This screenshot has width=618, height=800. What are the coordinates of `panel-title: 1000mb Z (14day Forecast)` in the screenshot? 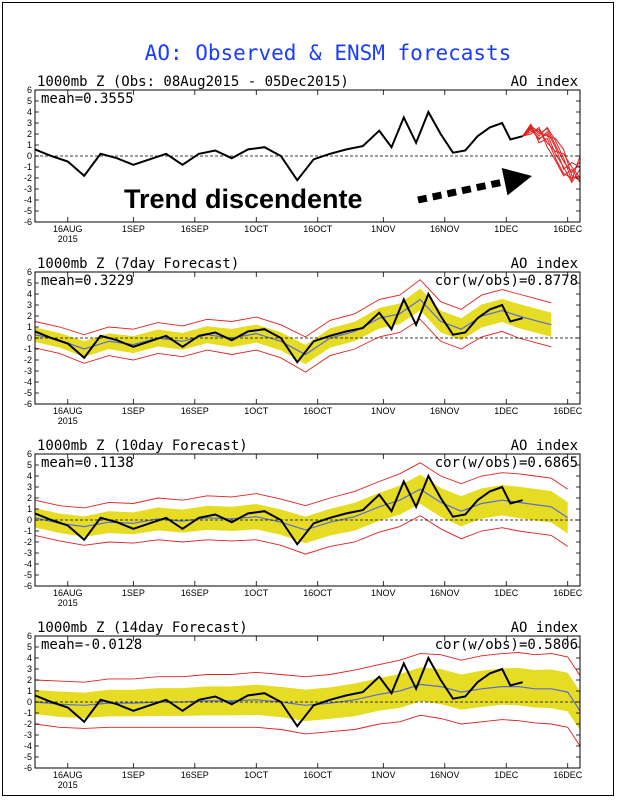 It's located at (142, 628).